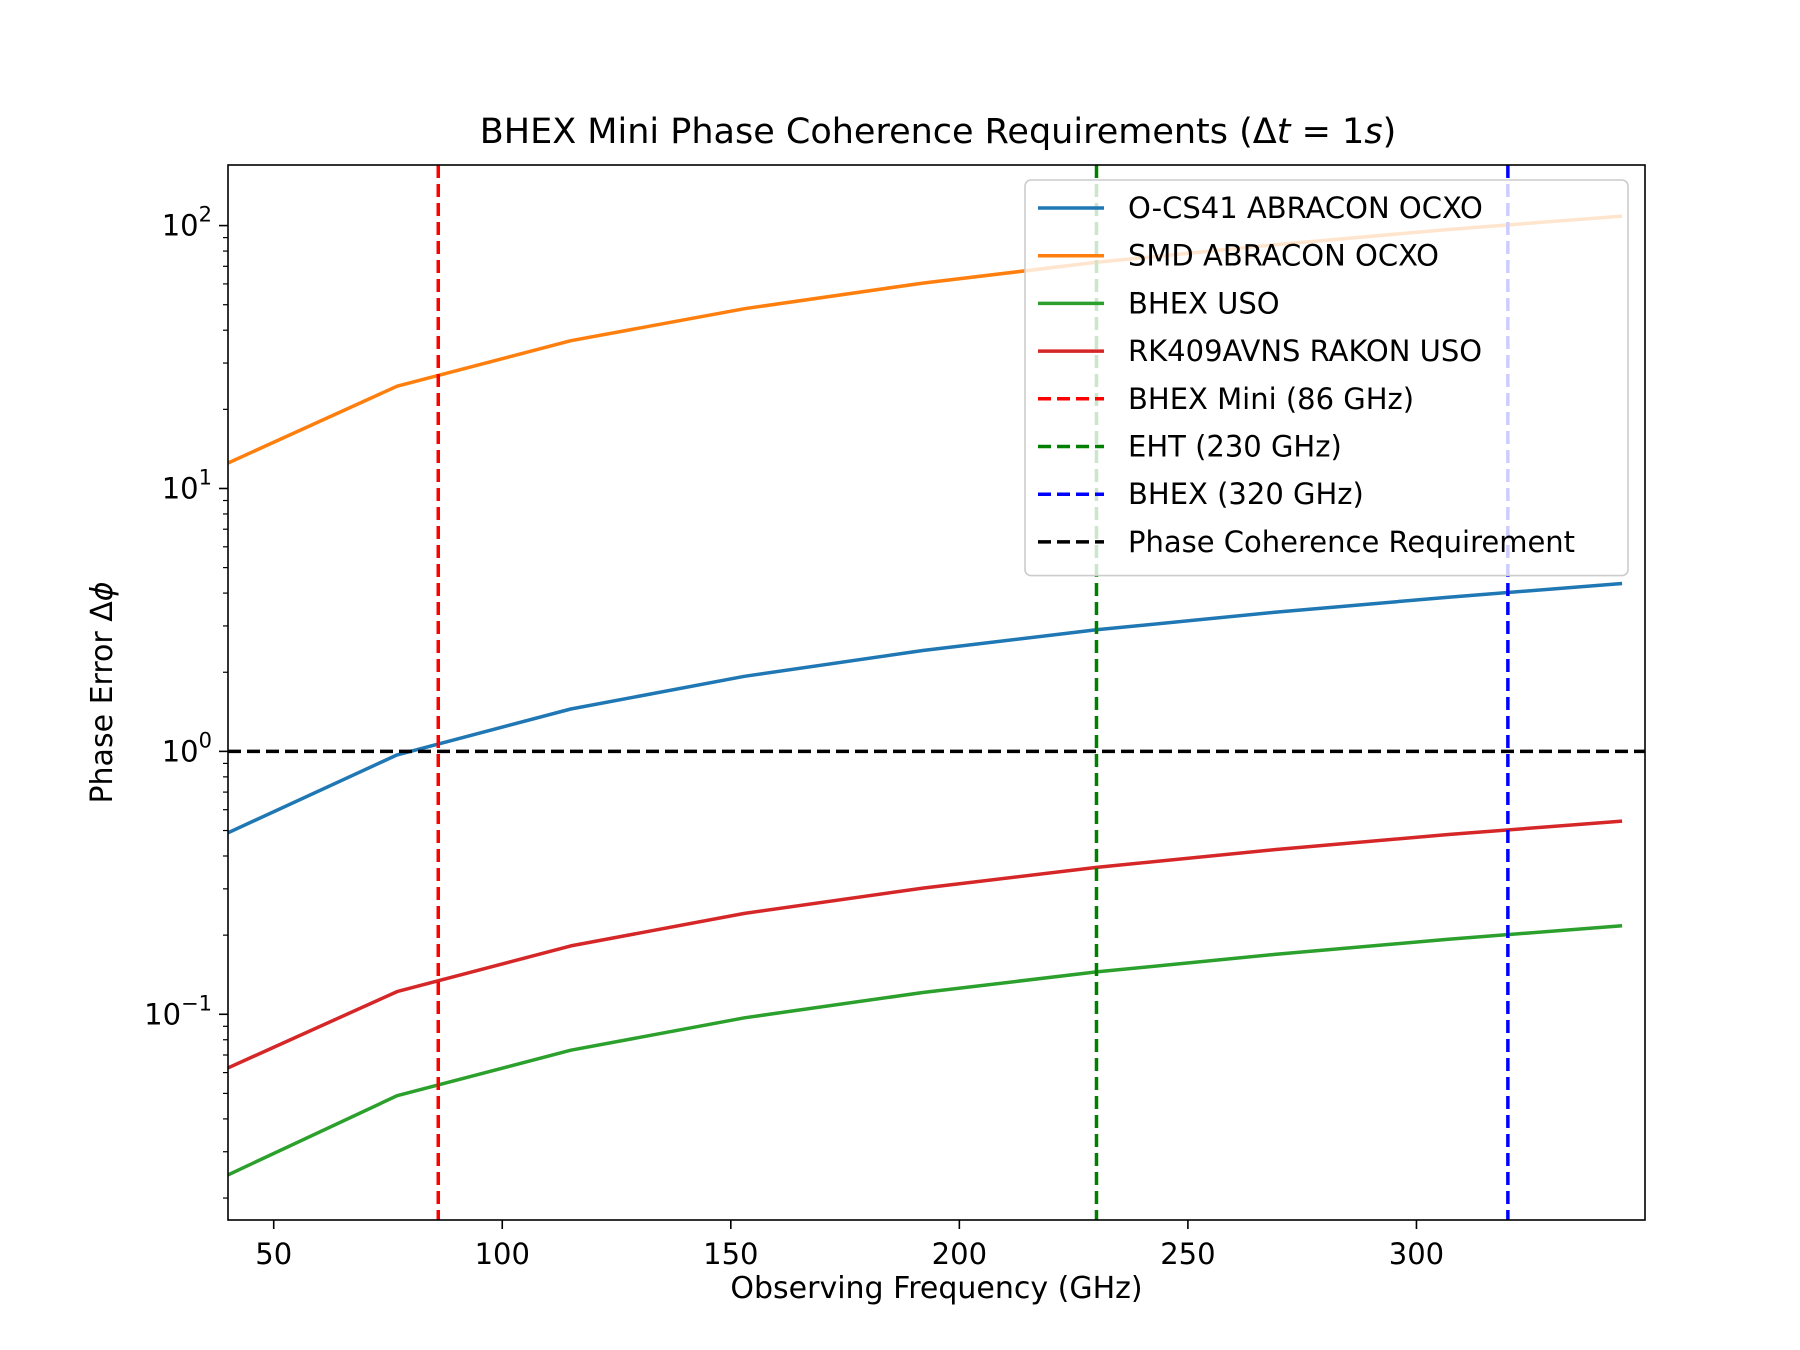 This screenshot has width=1800, height=1350. What do you see at coordinates (1351, 542) in the screenshot?
I see `legend-label: Phase Coherence Requirement` at bounding box center [1351, 542].